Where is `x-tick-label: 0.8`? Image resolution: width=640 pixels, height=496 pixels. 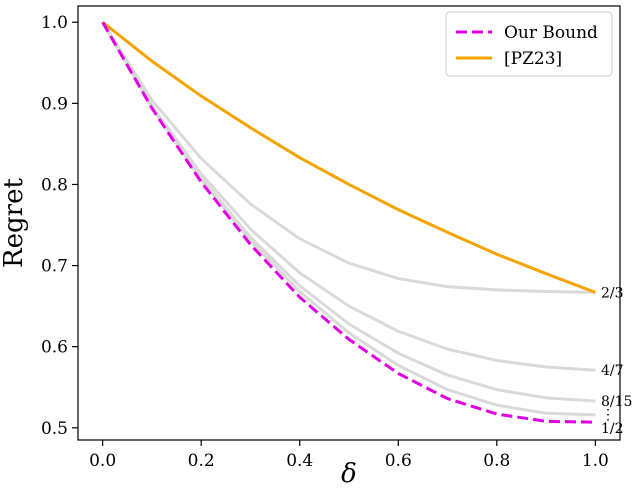
x-tick-label: 0.8 is located at coordinates (496, 461).